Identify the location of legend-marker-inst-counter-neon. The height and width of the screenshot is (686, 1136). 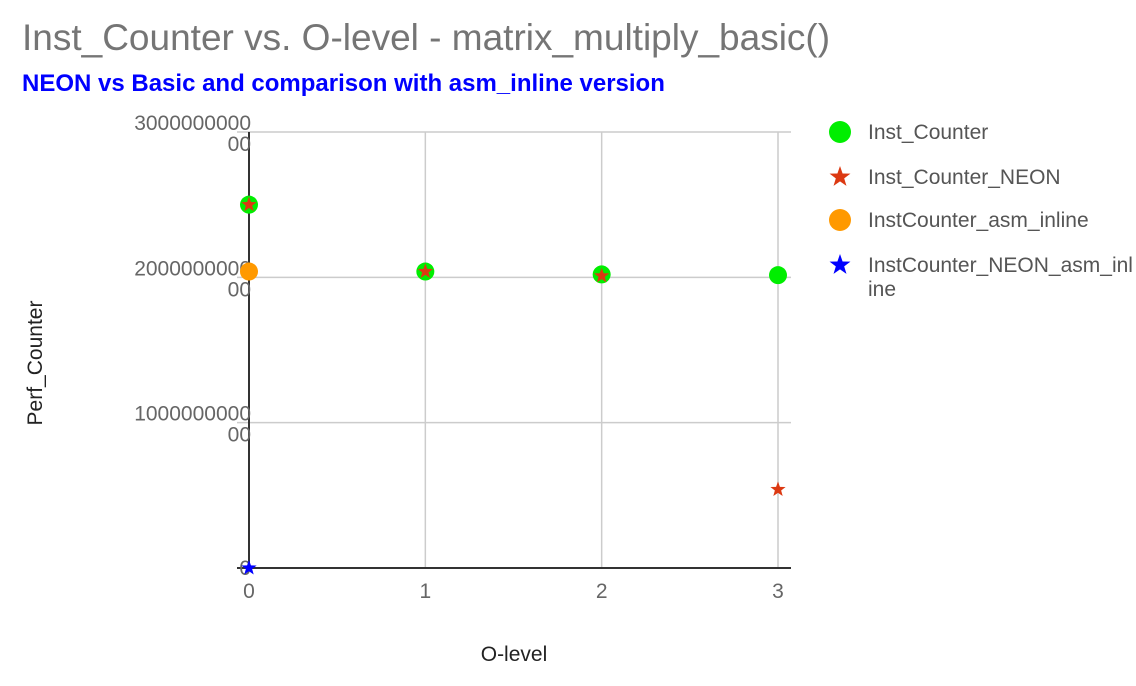
(840, 176).